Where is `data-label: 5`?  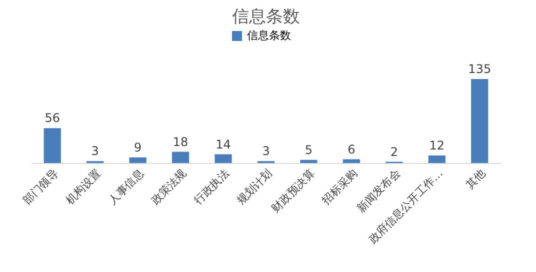
data-label: 5 is located at coordinates (308, 149).